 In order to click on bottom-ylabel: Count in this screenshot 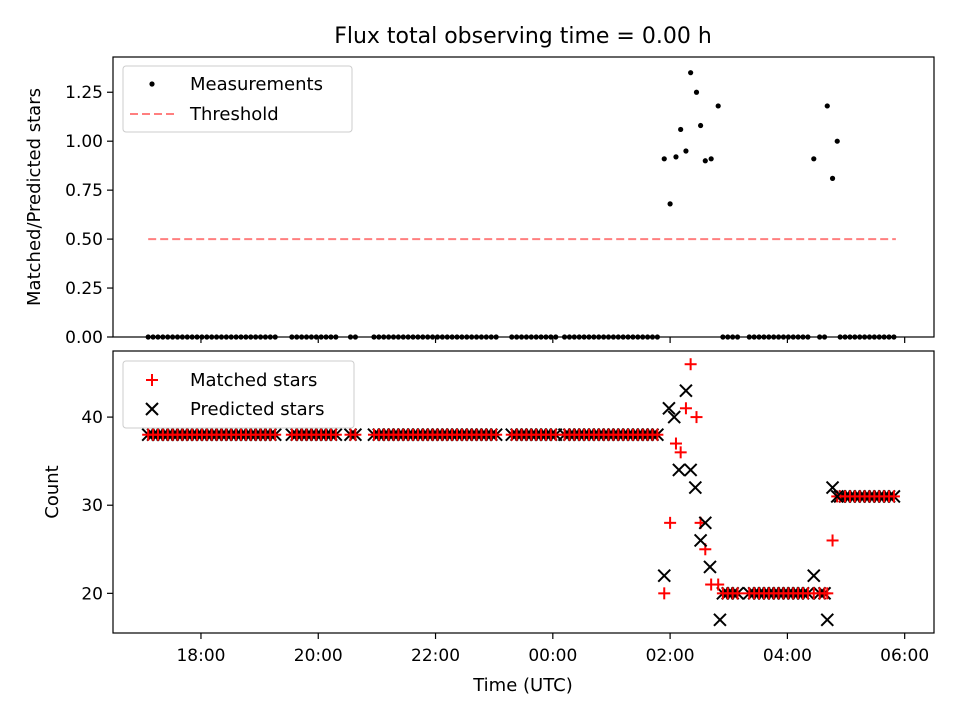, I will do `click(52, 491)`.